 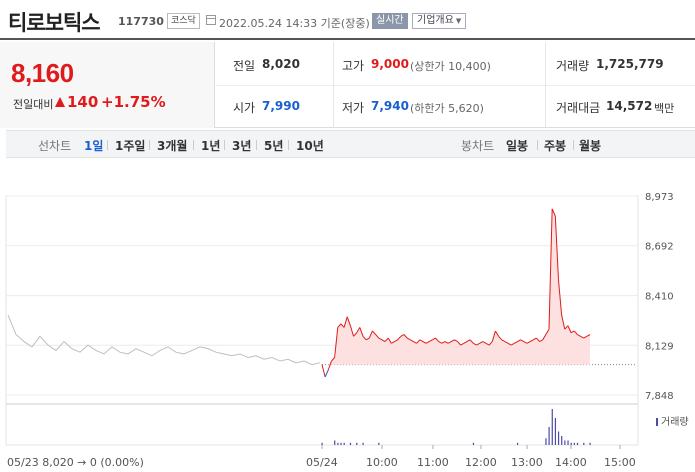 I want to click on tab-weekly: 주봉, so click(x=555, y=146).